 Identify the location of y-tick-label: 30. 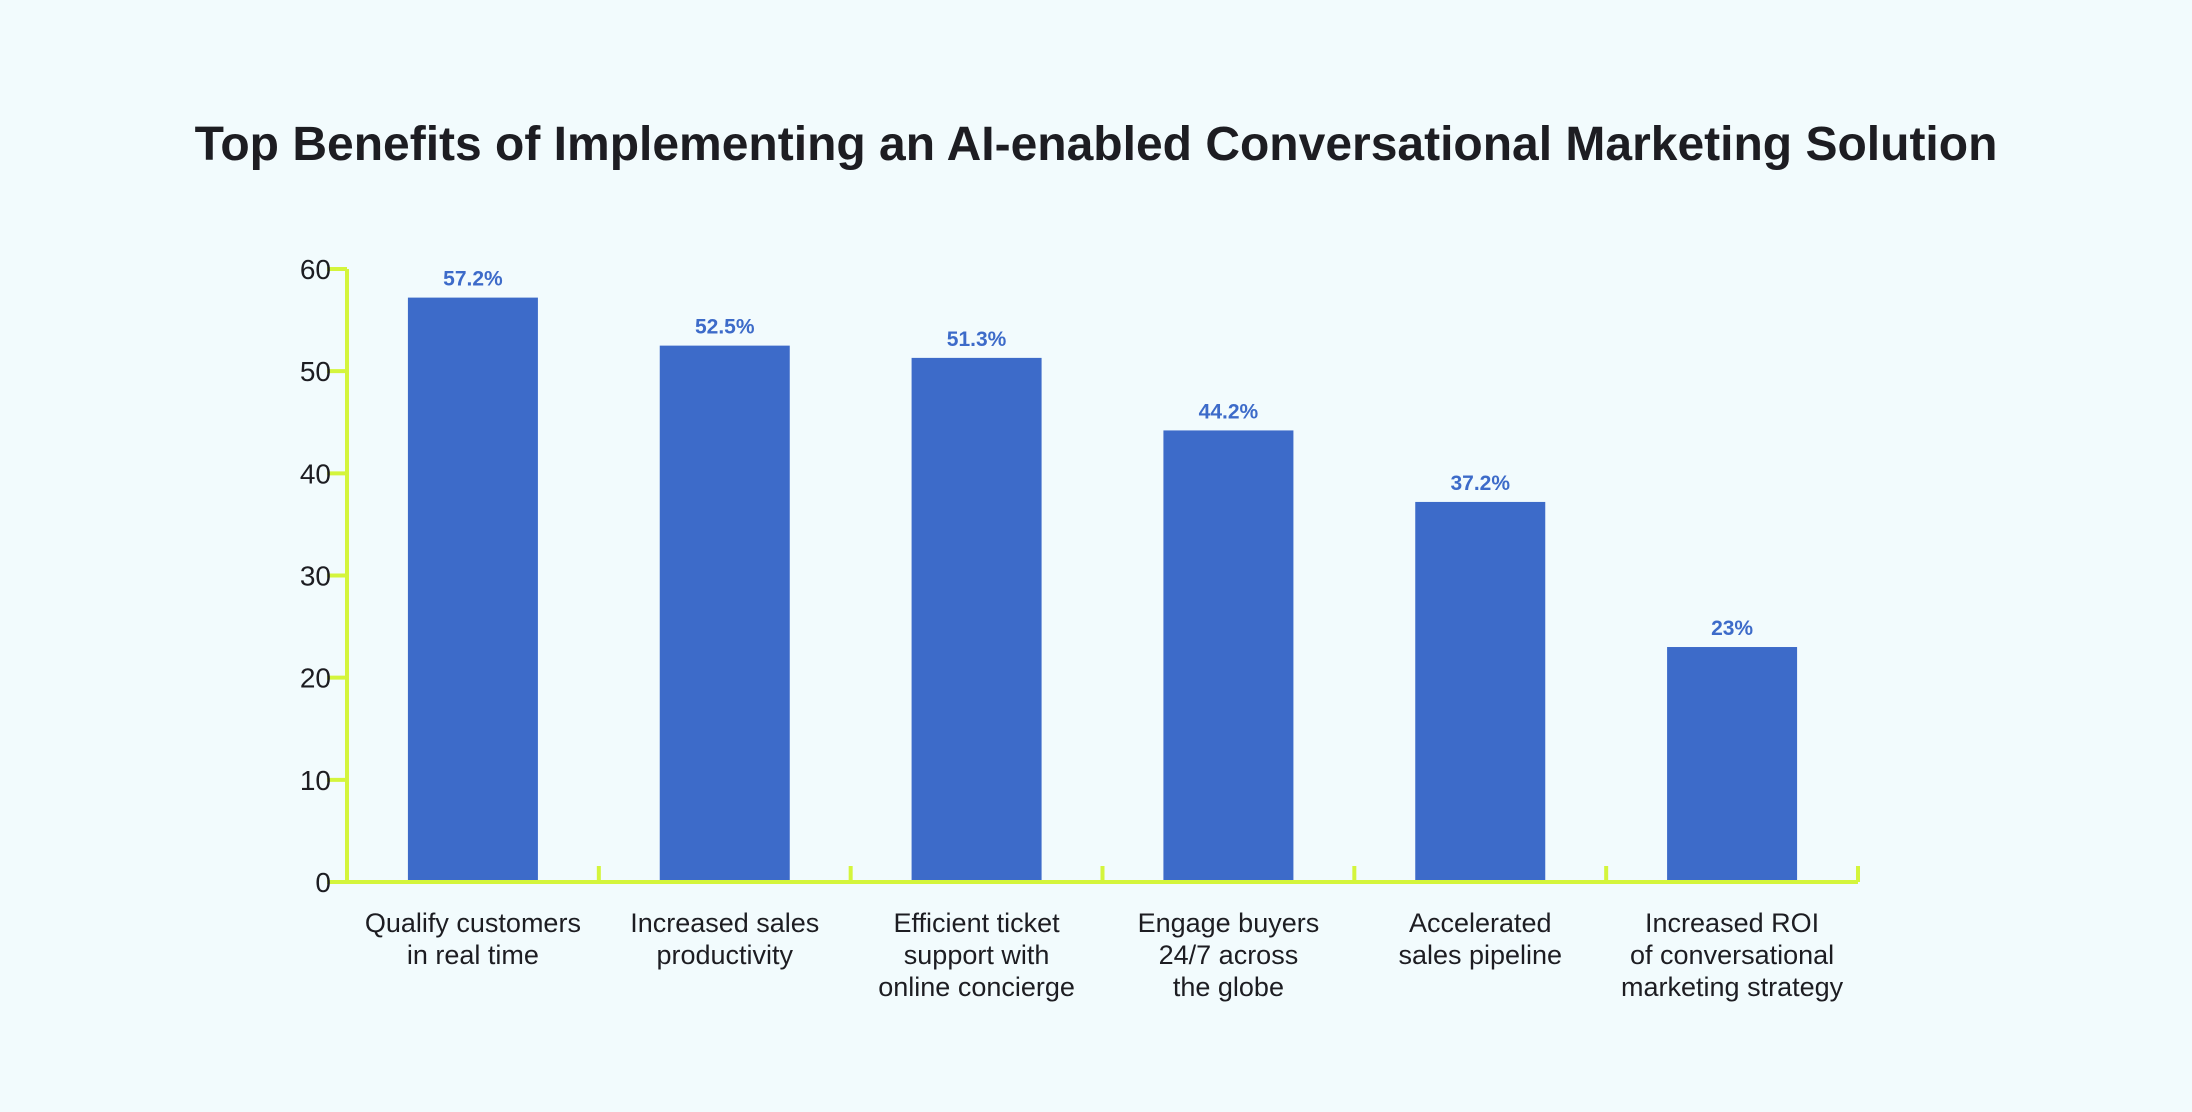
(315, 576).